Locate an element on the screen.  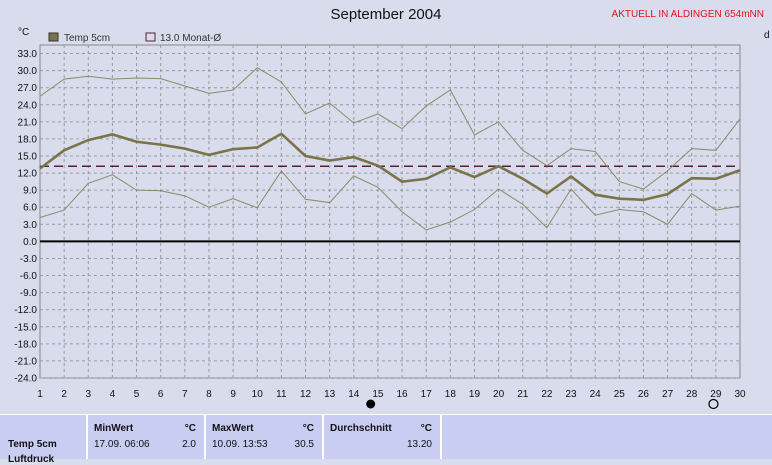
x-tick-label: 8 is located at coordinates (209, 394).